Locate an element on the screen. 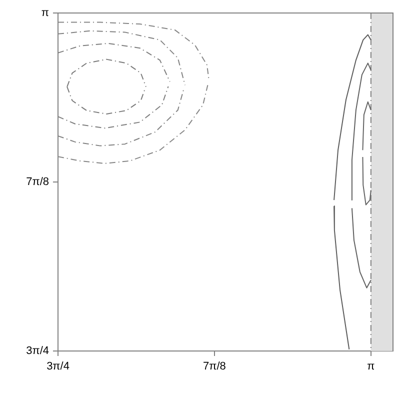  y-tick-label: π is located at coordinates (45, 13).